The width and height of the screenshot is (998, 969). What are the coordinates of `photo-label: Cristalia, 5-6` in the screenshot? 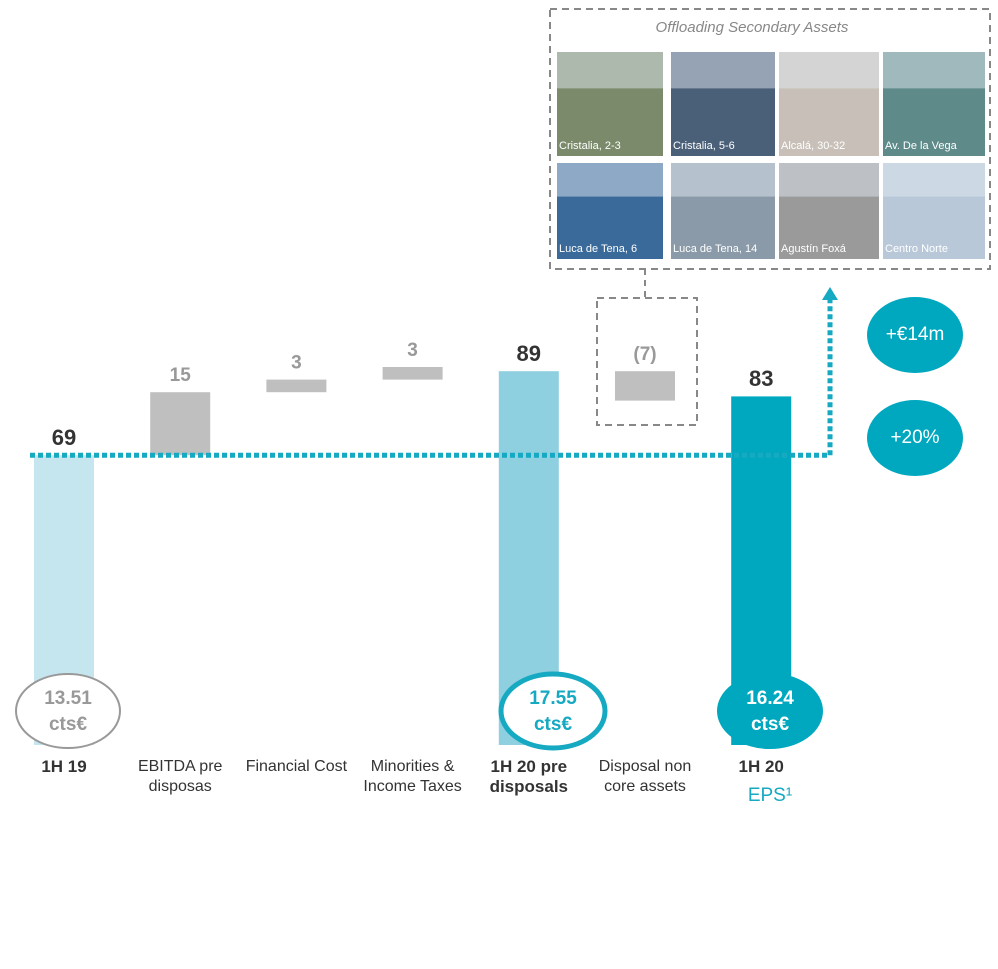 It's located at (704, 146).